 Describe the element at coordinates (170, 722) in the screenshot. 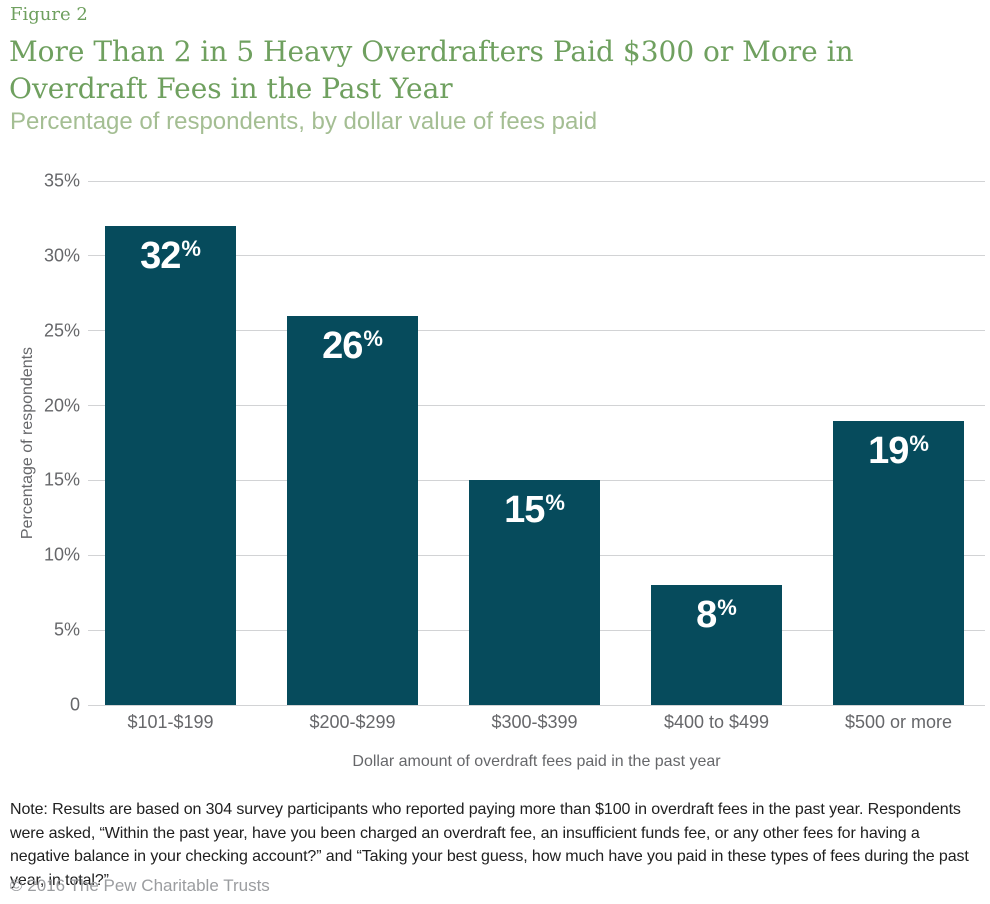

I see `x-tick-label: $101-$199` at that location.